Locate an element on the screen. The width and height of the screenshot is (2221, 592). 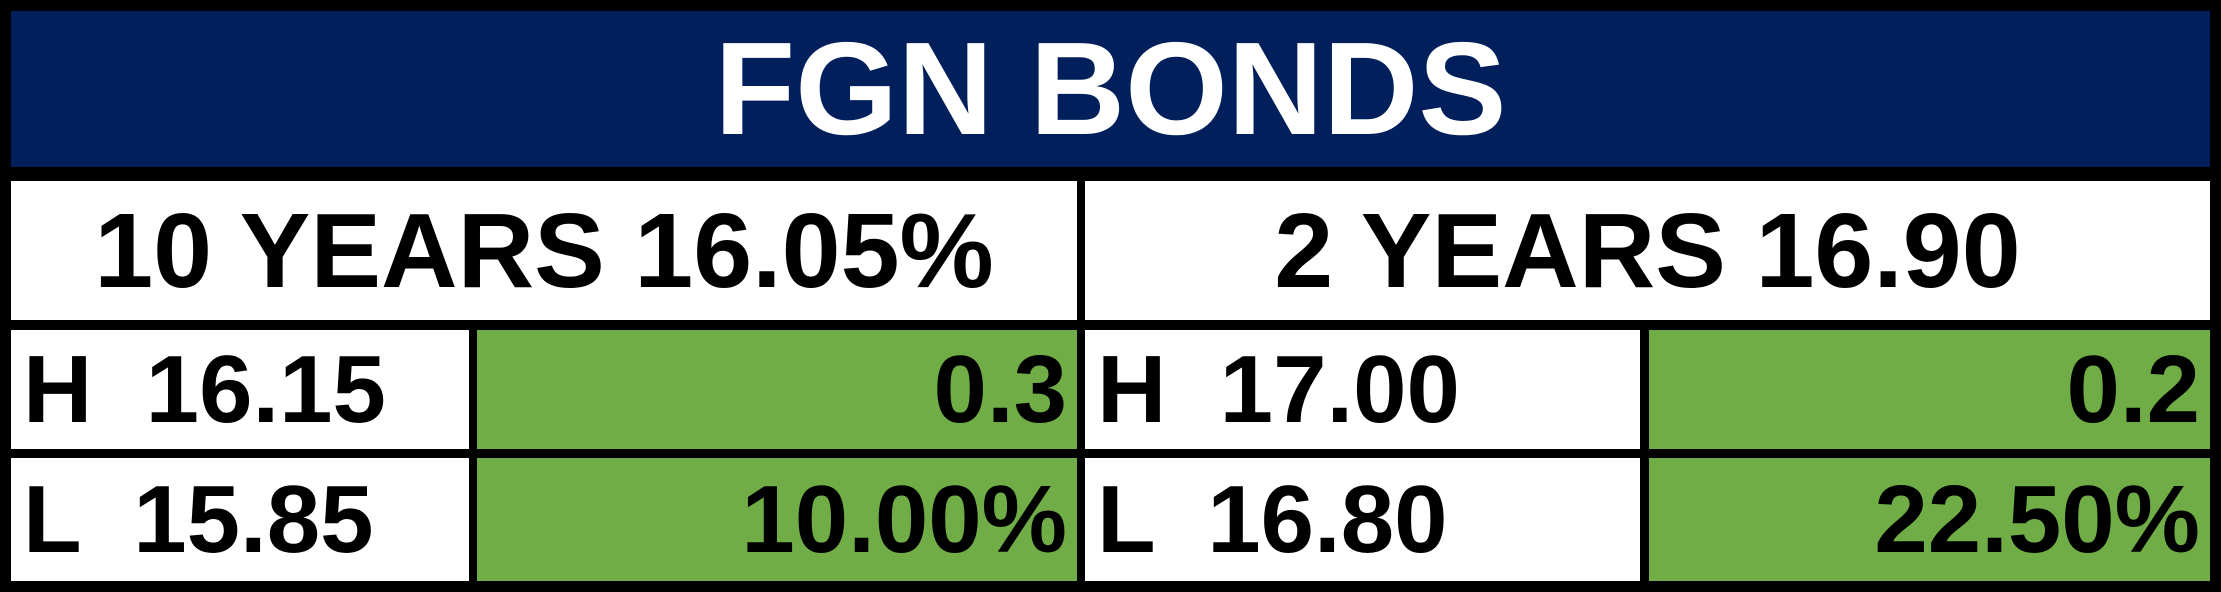
low-label: L 15.85 is located at coordinates (240, 519).